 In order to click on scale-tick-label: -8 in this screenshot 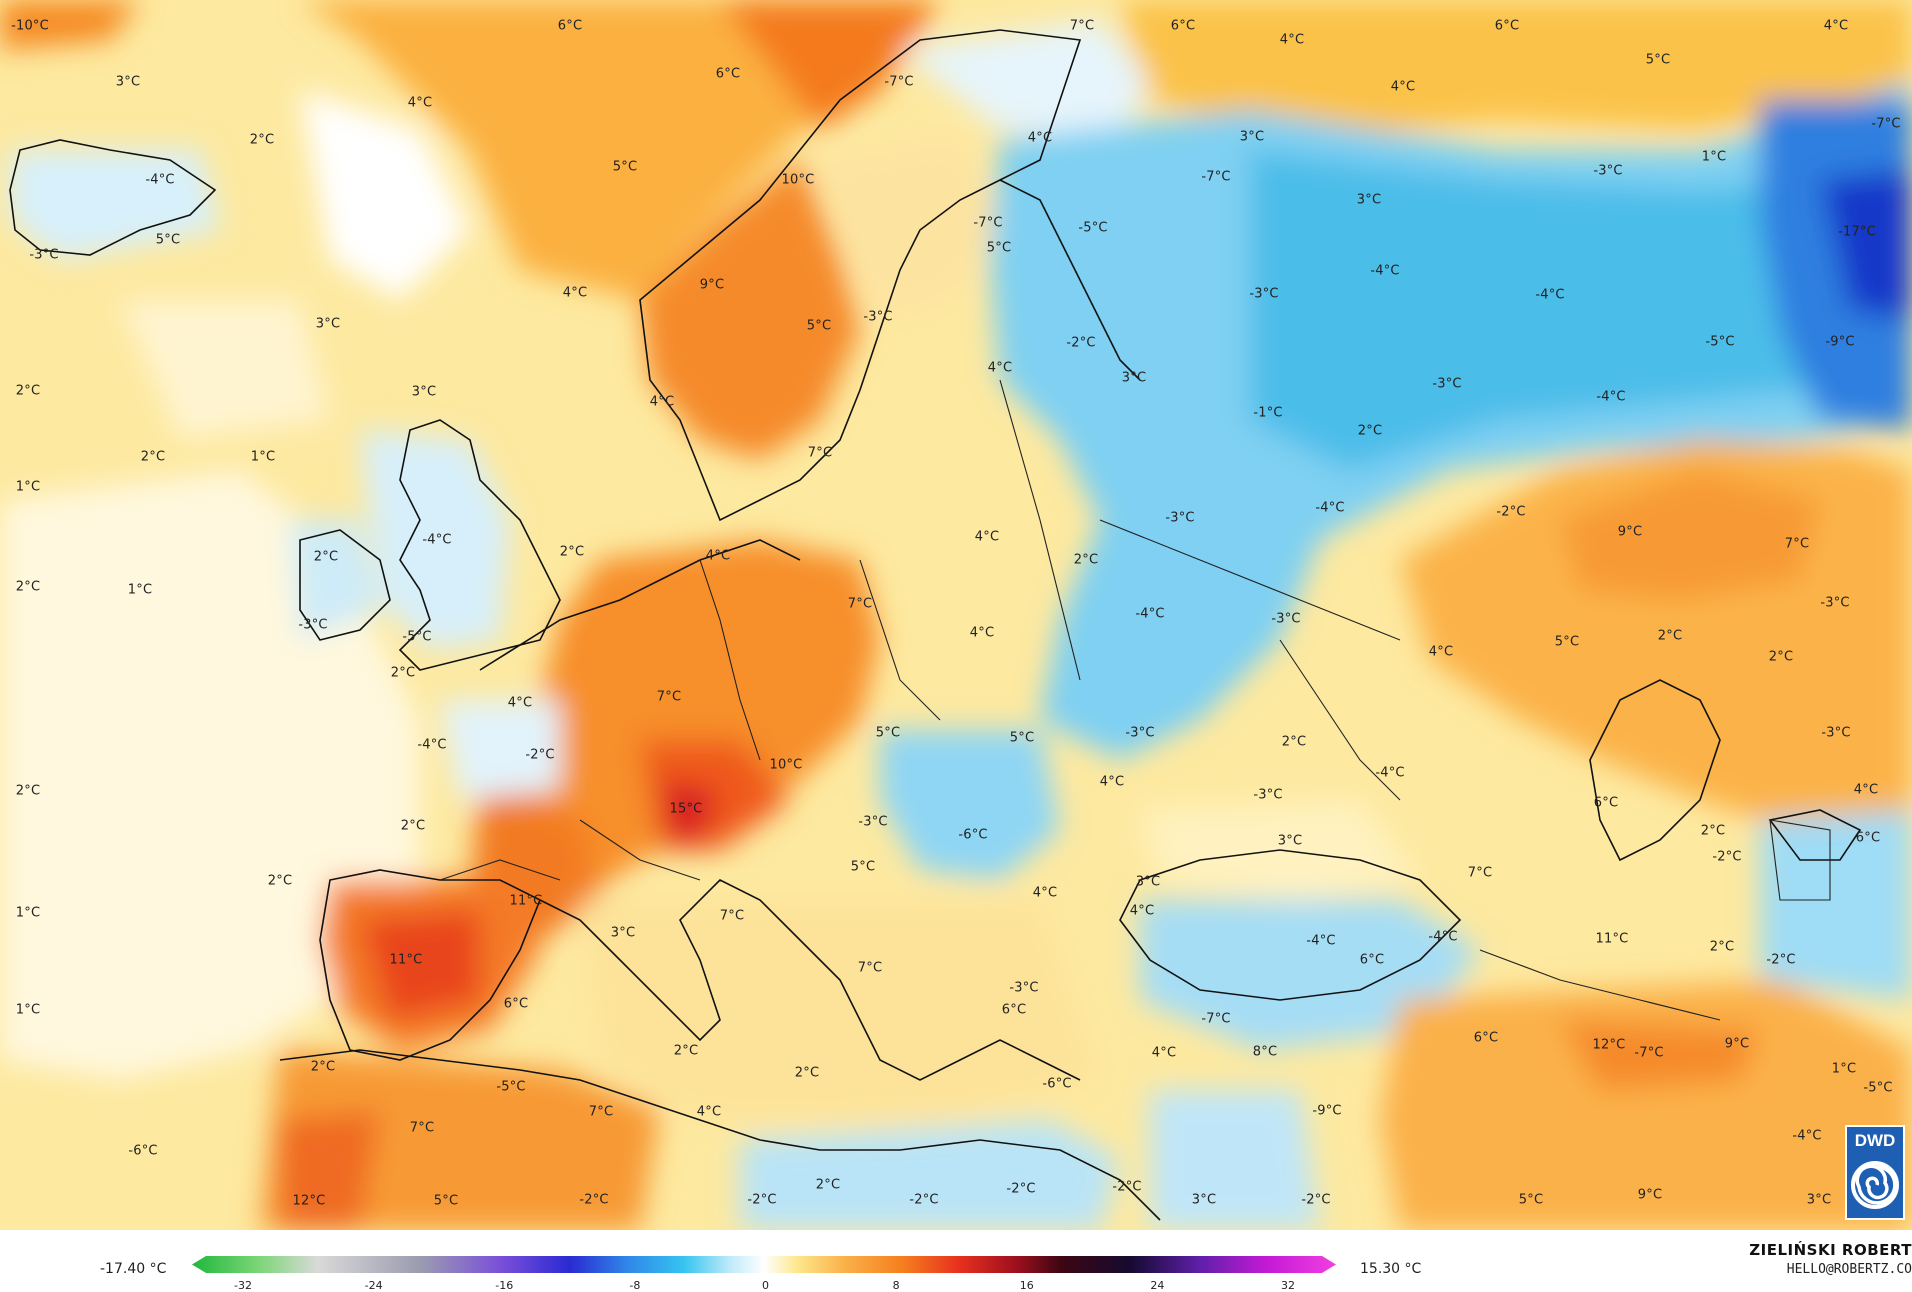, I will do `click(635, 1285)`.